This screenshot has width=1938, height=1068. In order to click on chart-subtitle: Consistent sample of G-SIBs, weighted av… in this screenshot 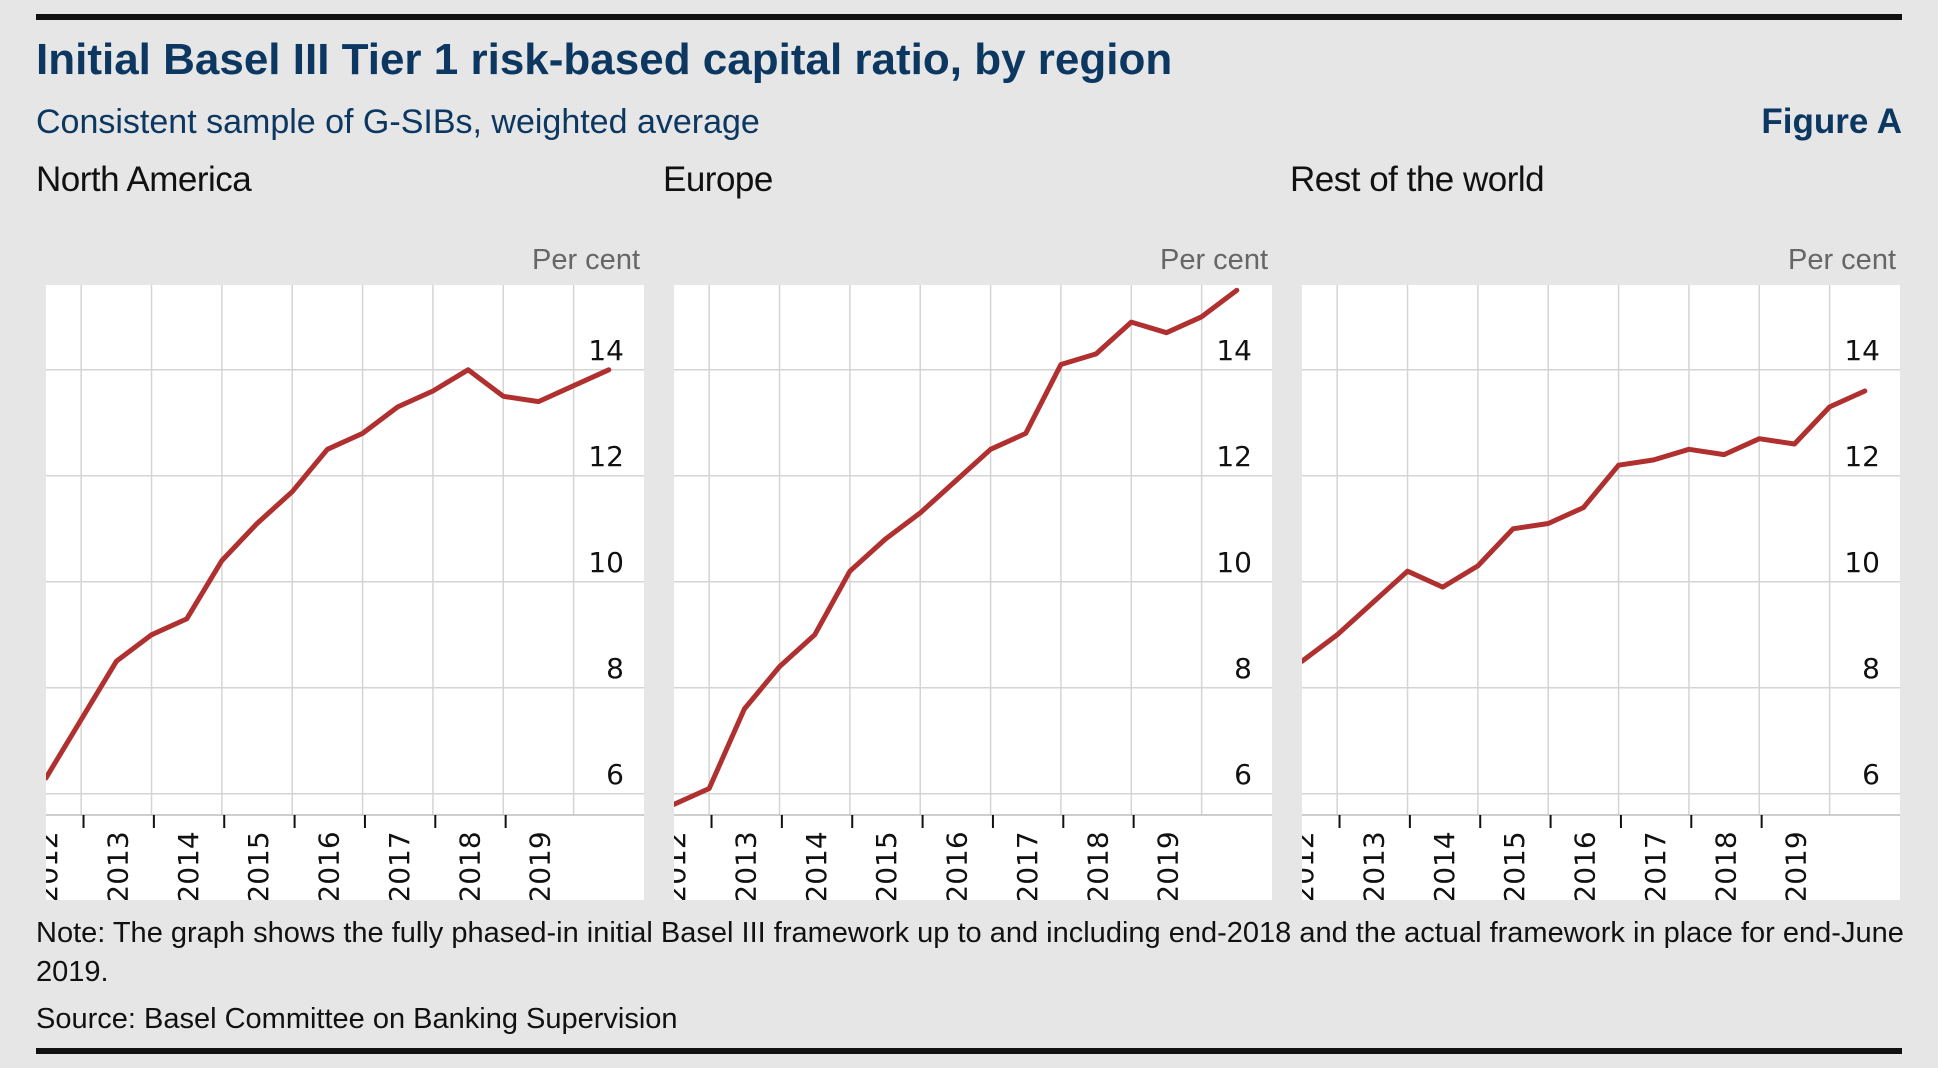, I will do `click(398, 122)`.